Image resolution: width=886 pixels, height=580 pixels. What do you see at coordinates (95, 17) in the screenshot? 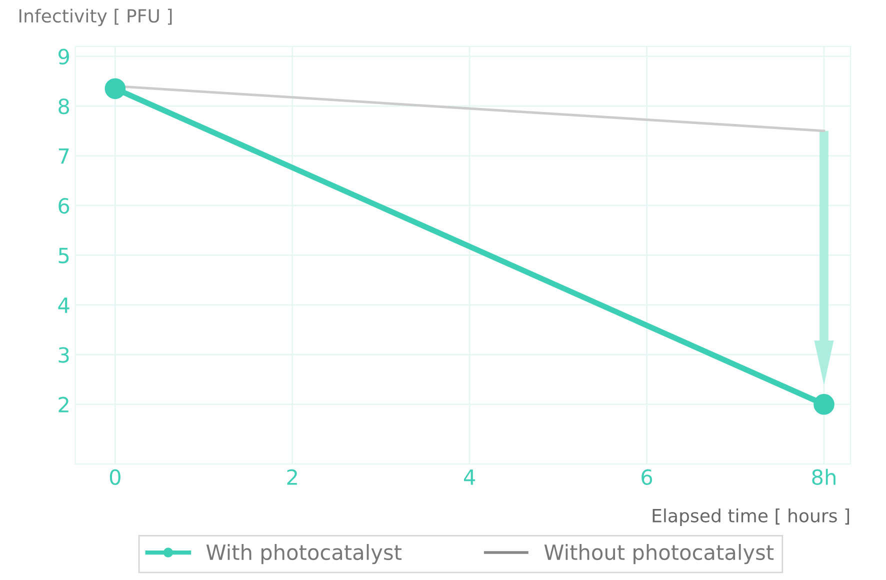
I see `y-axis-title: Infectivity [ PFU ]` at bounding box center [95, 17].